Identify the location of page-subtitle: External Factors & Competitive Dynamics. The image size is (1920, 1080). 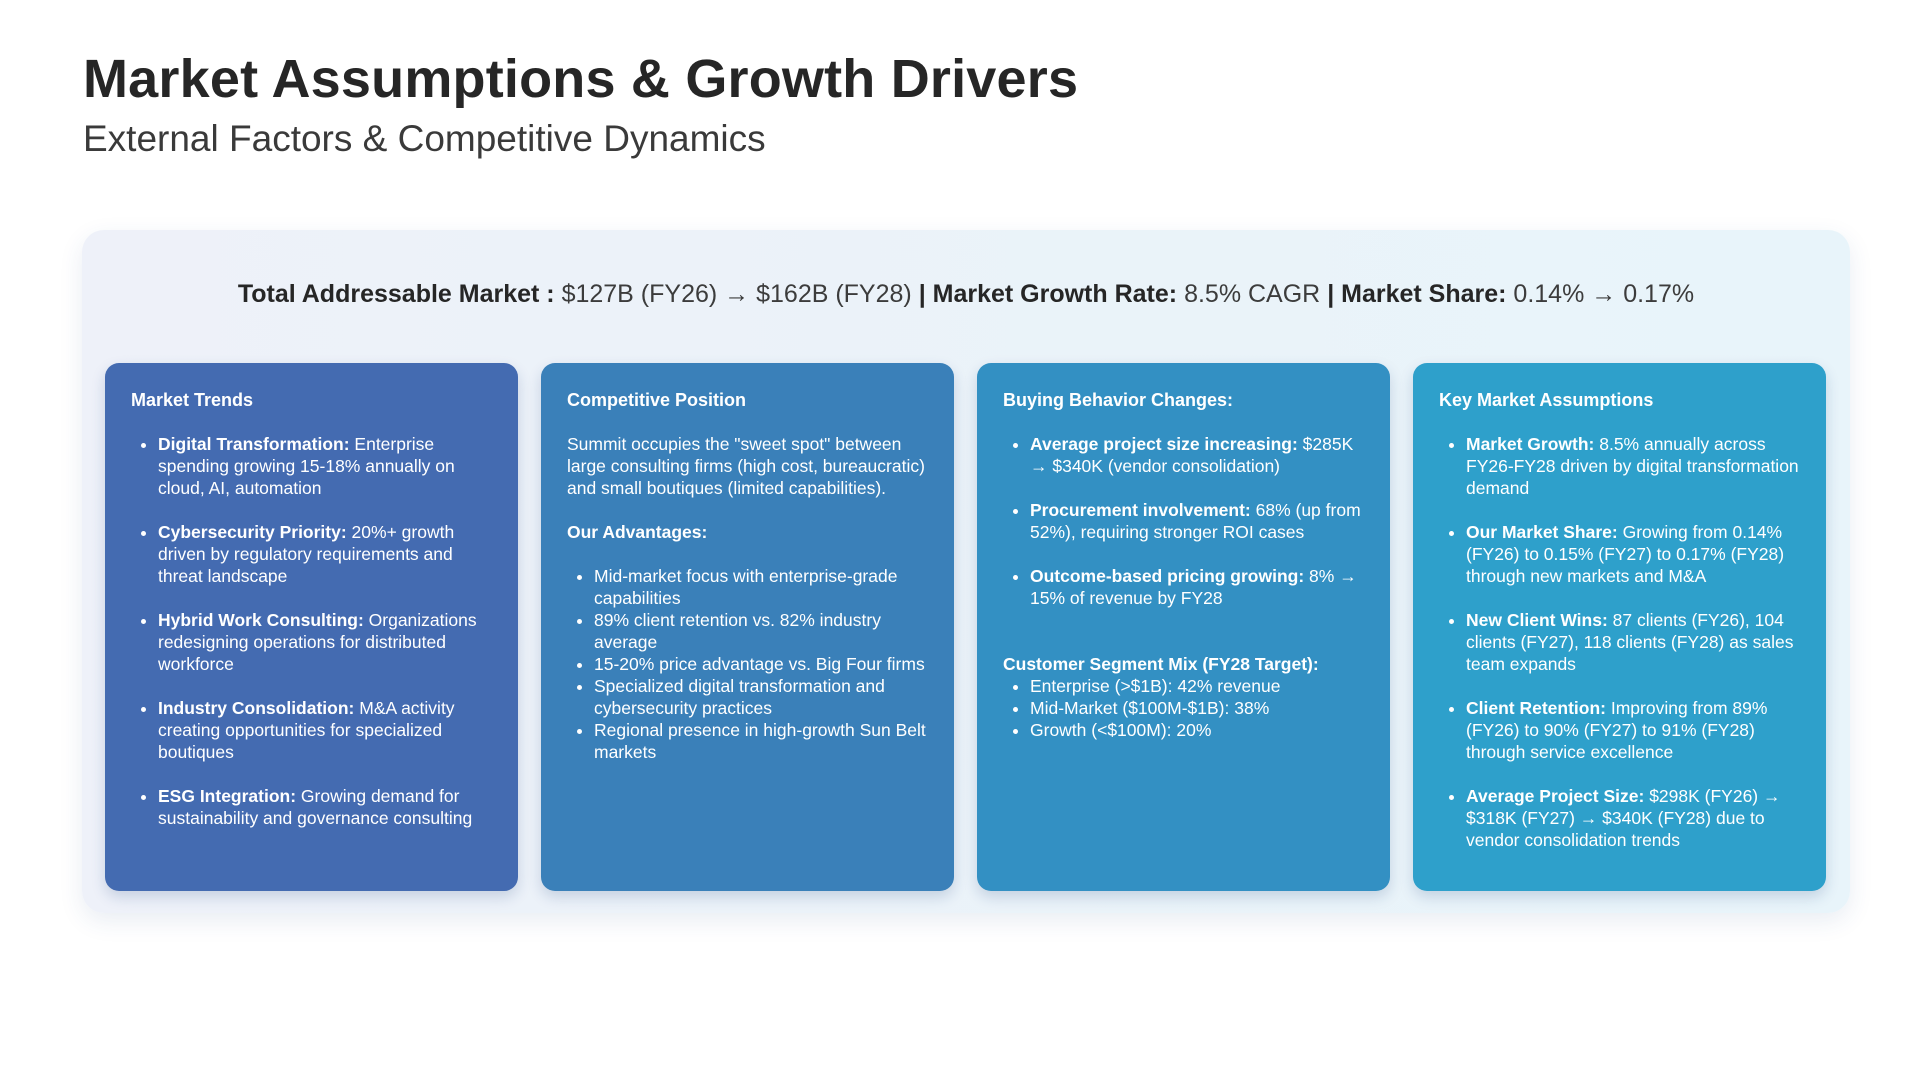
(424, 138).